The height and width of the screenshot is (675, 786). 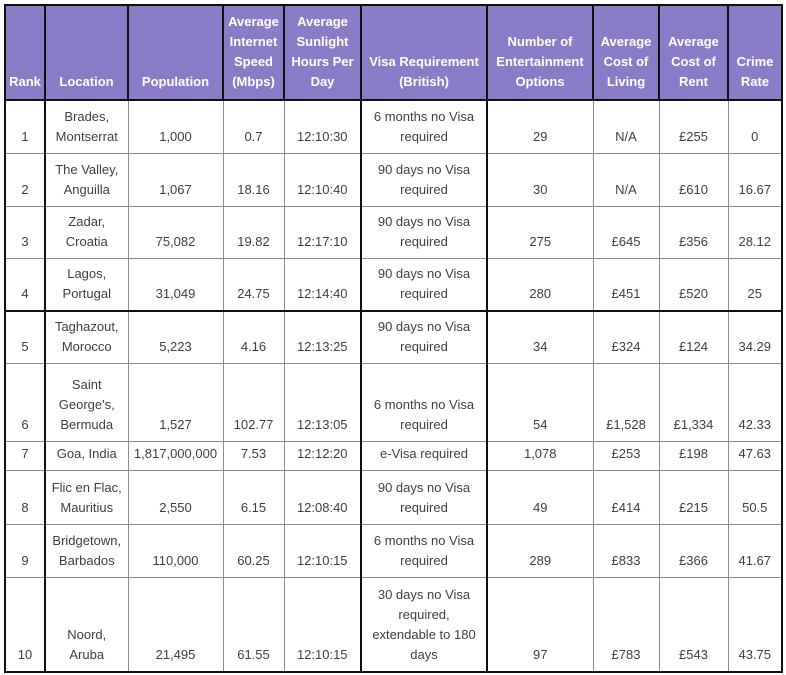 What do you see at coordinates (253, 52) in the screenshot?
I see `column-header-internet-speed: Average Internet Speed (Mbps)` at bounding box center [253, 52].